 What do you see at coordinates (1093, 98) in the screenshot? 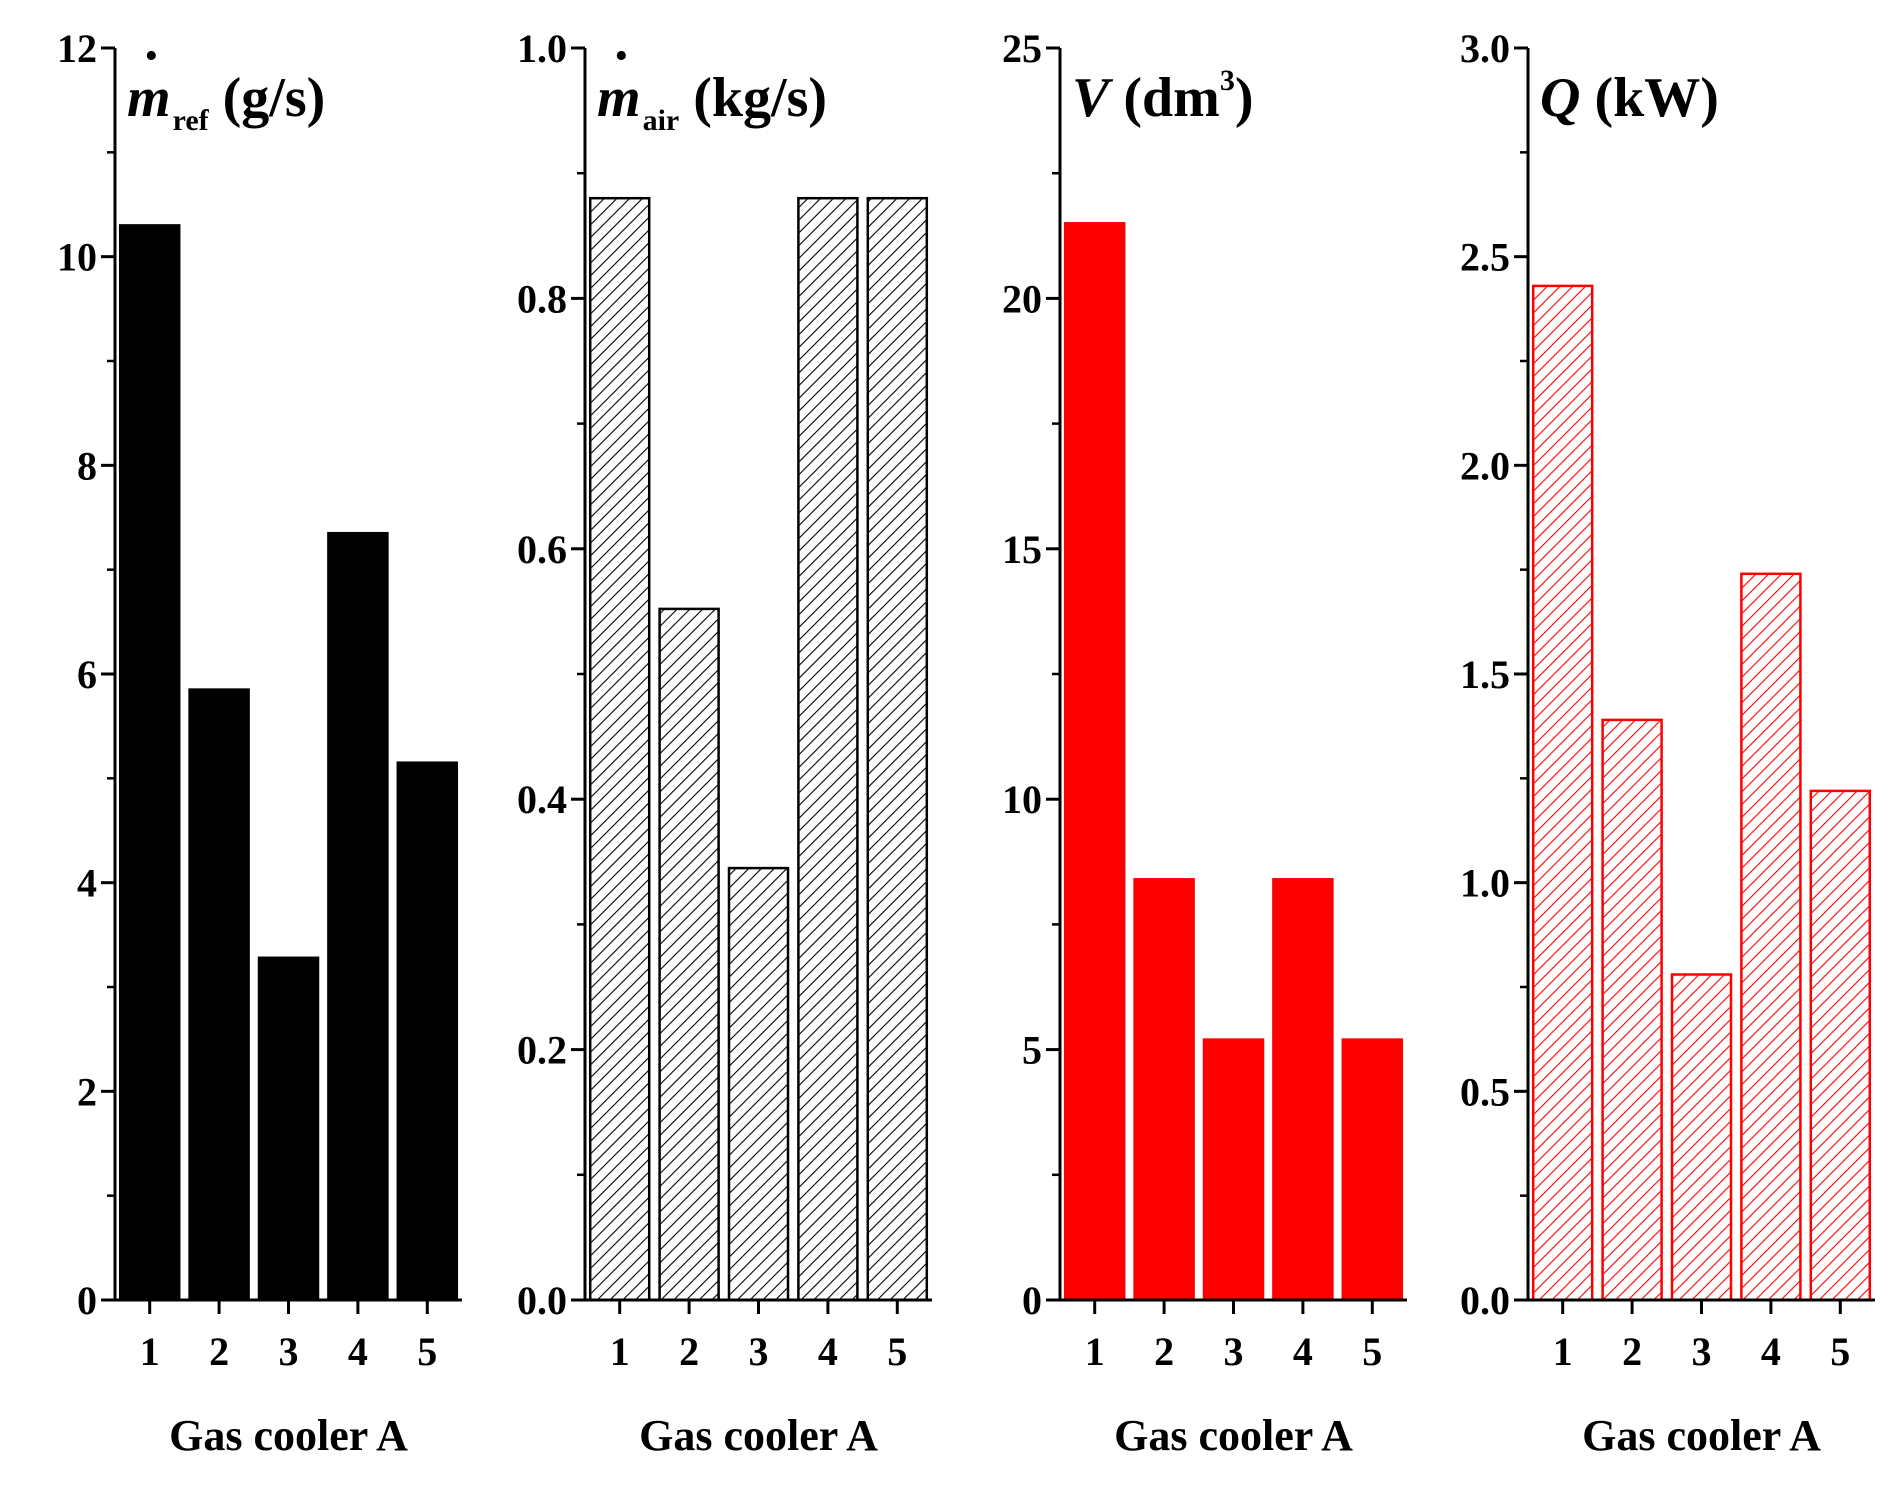
I see `title-symbol: V` at bounding box center [1093, 98].